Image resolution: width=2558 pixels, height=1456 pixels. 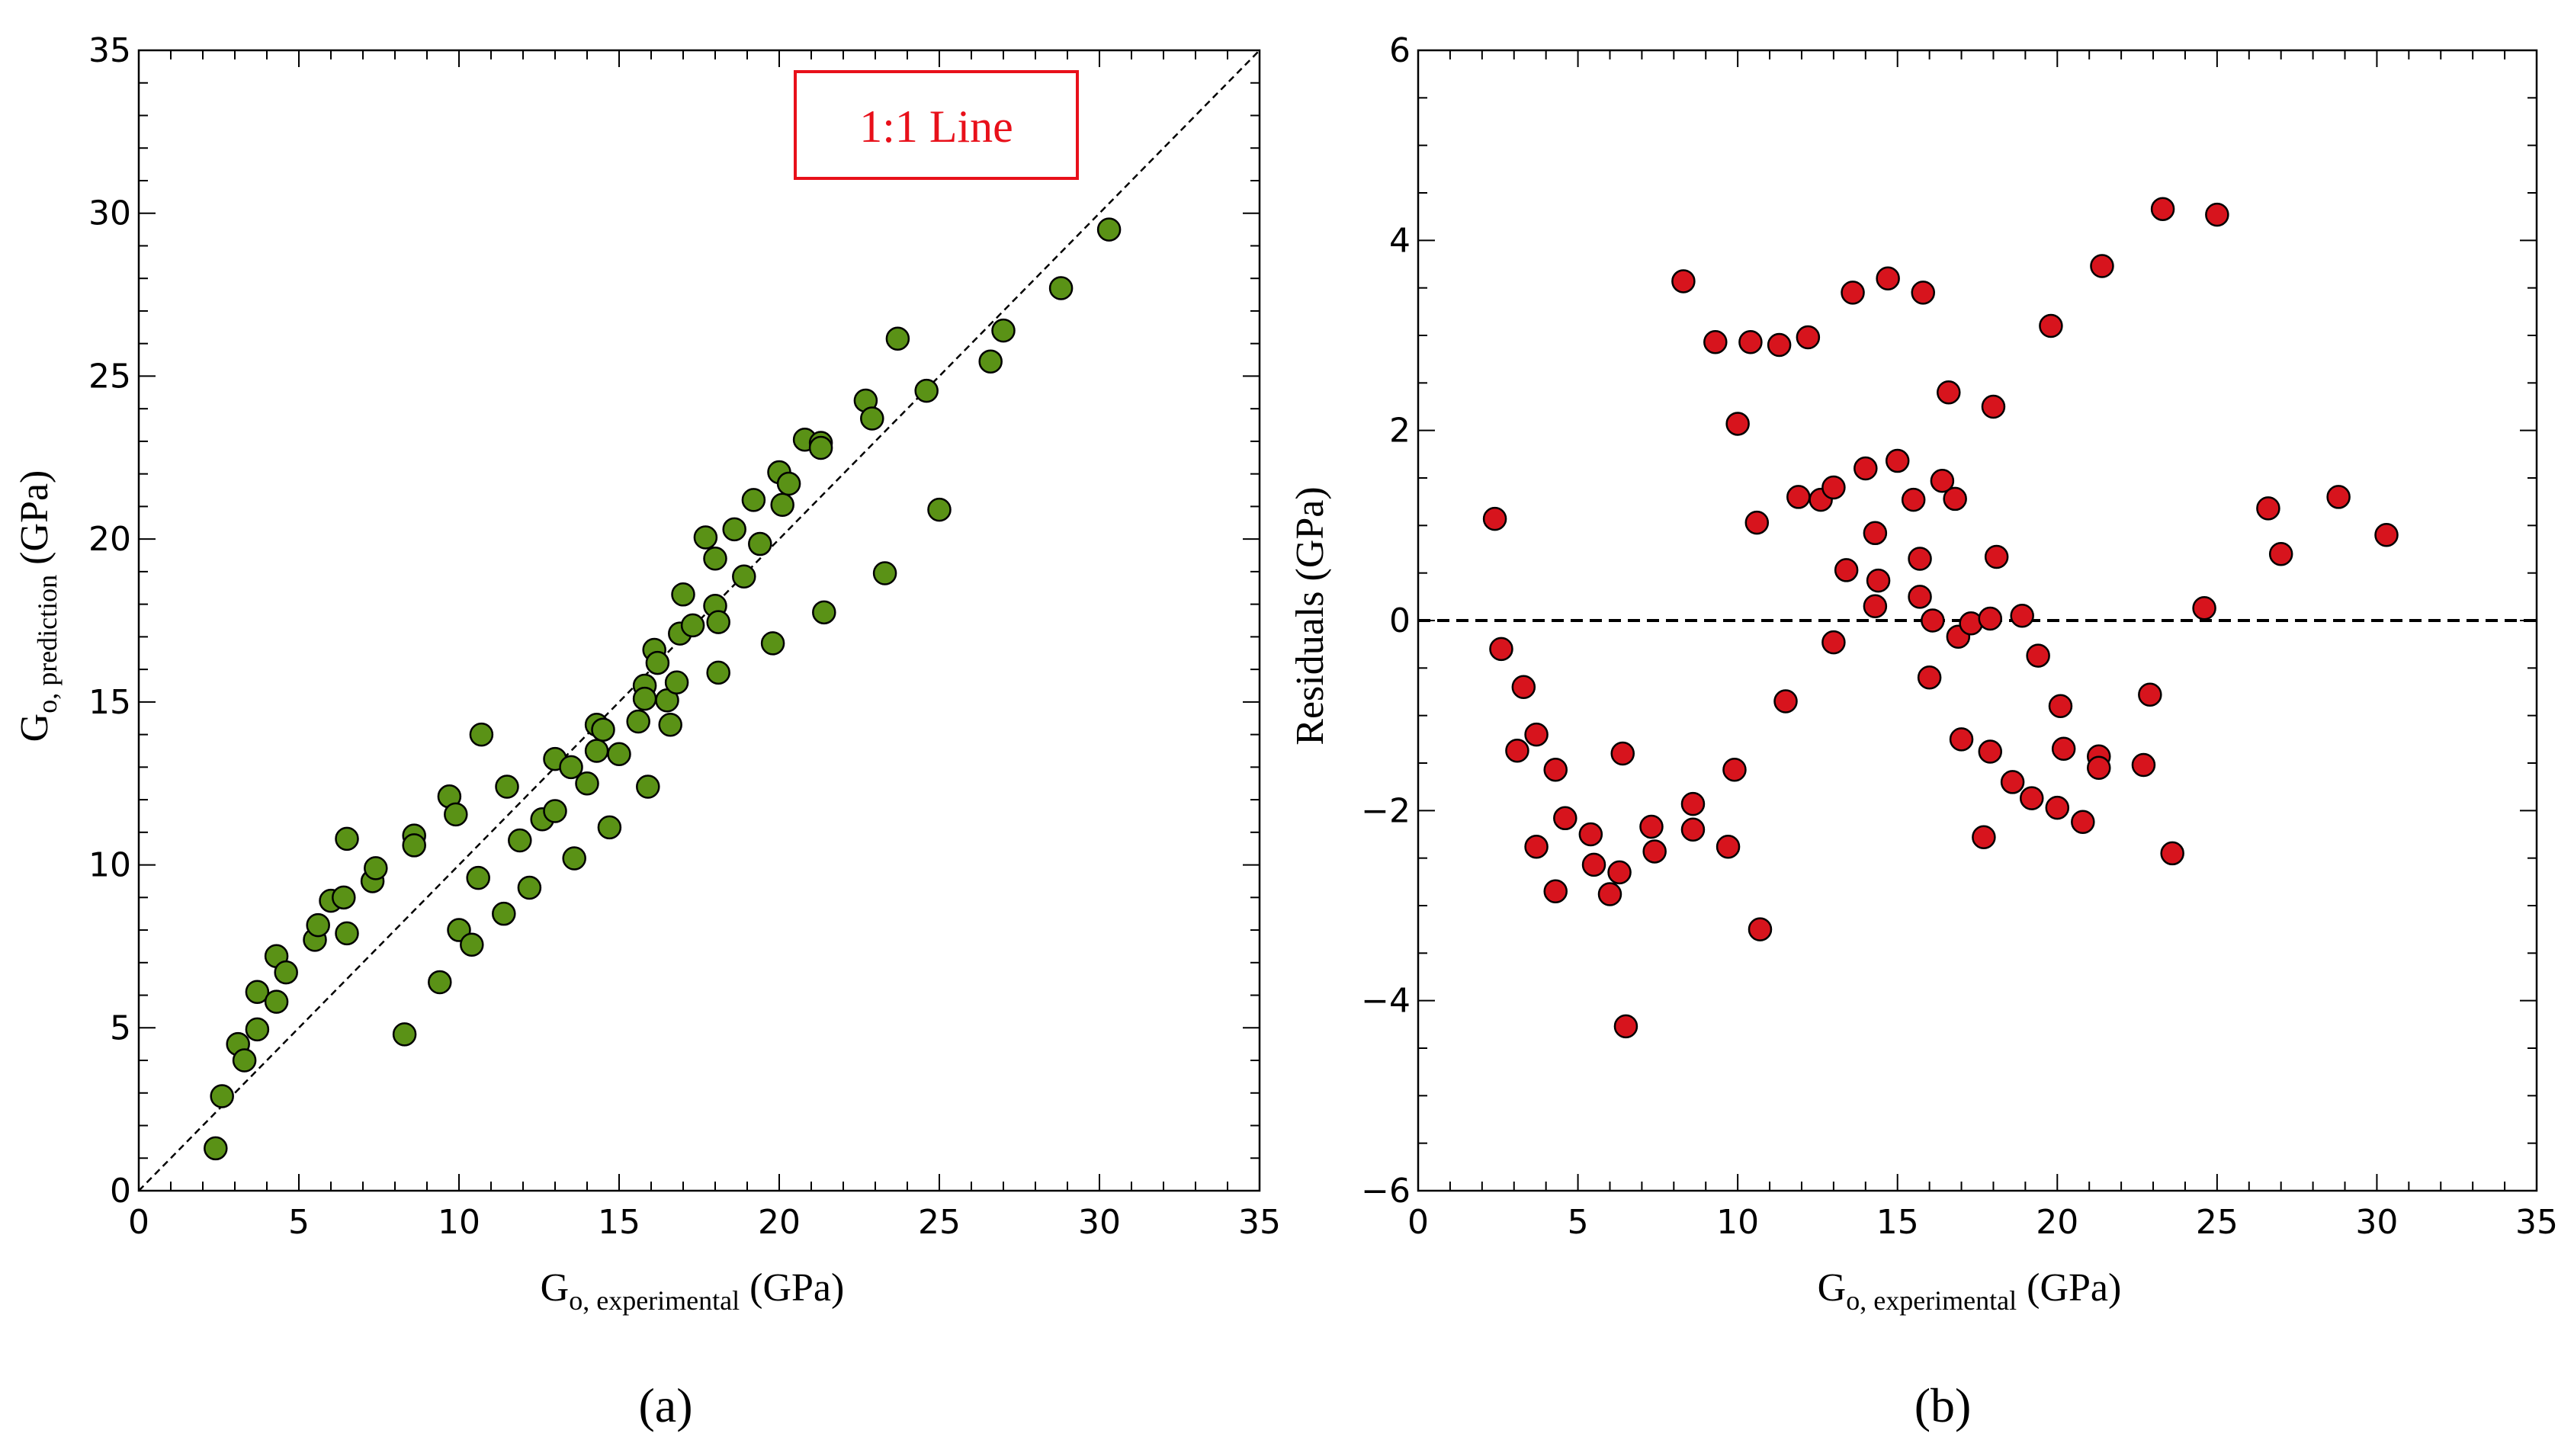 I want to click on panel-b-x-axis-title-subscript: o, experimental, so click(x=1932, y=1300).